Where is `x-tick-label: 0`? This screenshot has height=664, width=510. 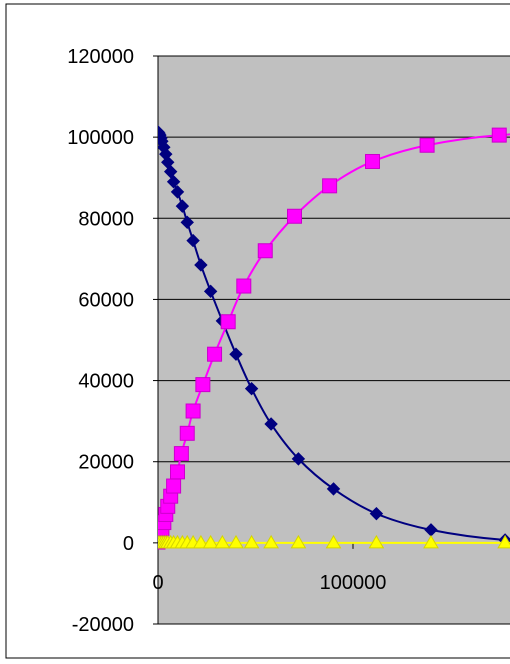 x-tick-label: 0 is located at coordinates (157, 583).